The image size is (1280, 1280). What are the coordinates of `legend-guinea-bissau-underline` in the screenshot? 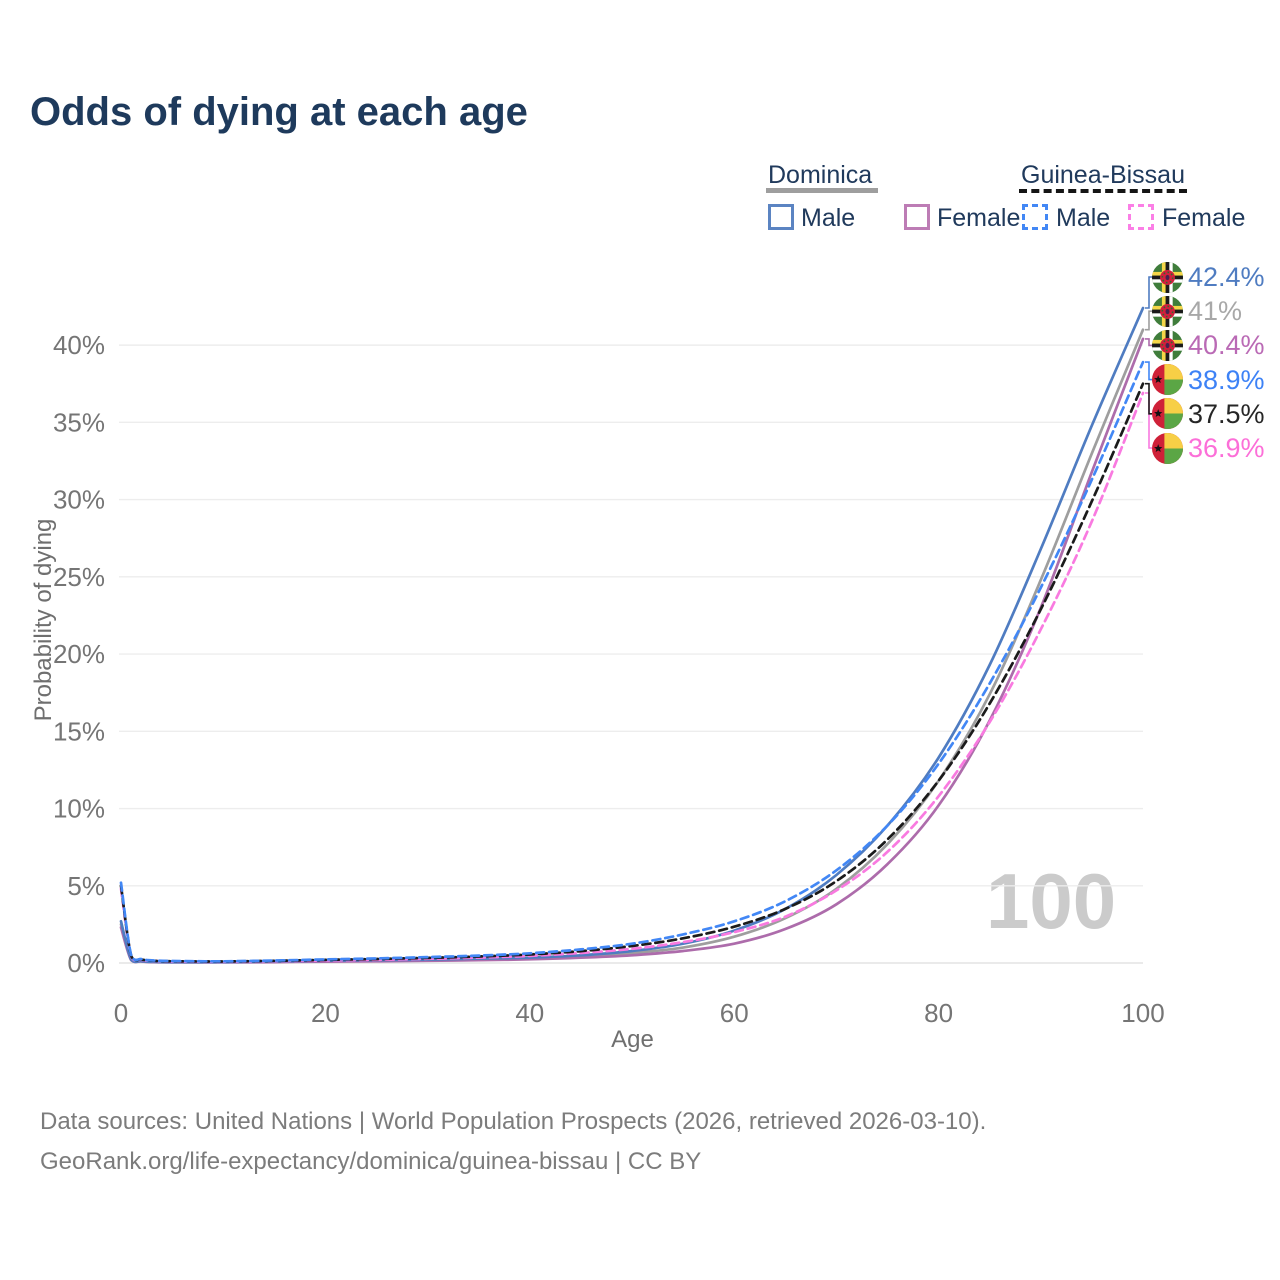 It's located at (1103, 191).